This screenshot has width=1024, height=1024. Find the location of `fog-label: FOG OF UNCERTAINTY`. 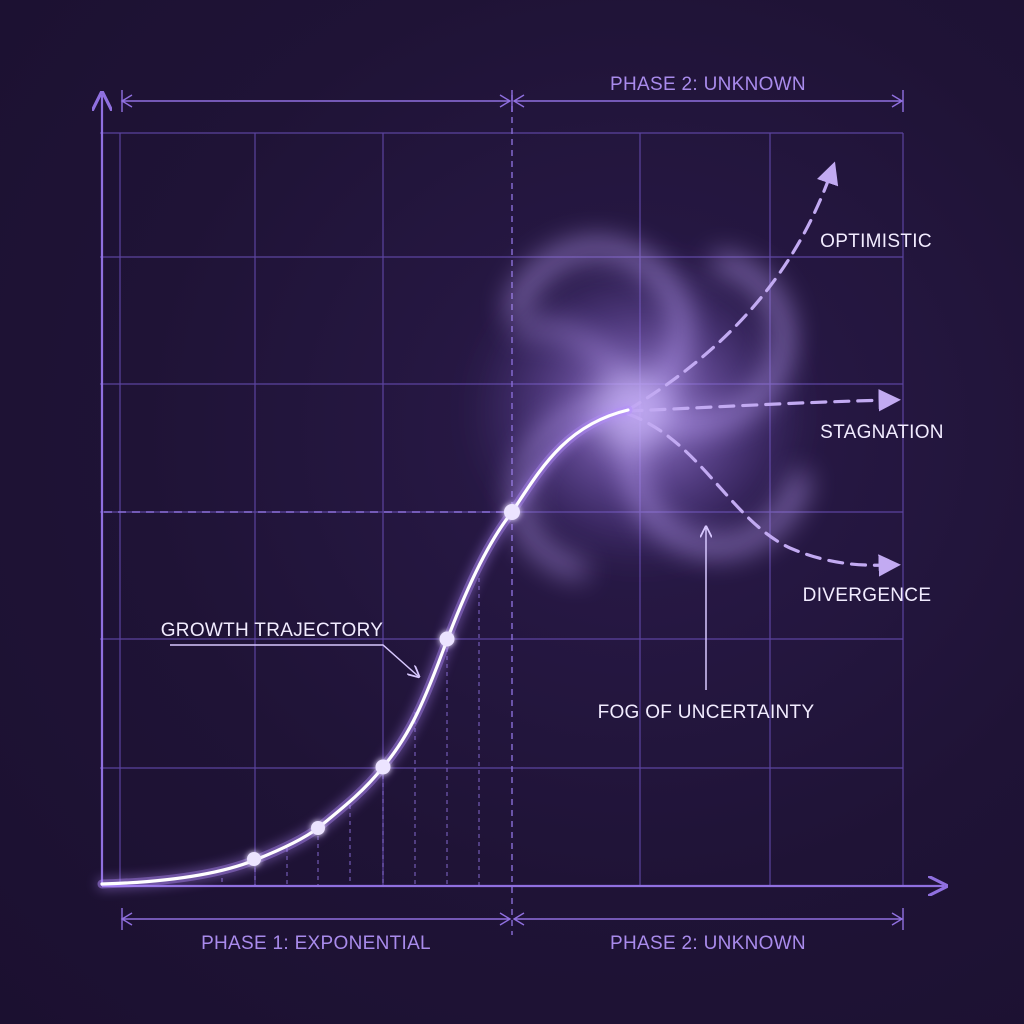

fog-label: FOG OF UNCERTAINTY is located at coordinates (706, 712).